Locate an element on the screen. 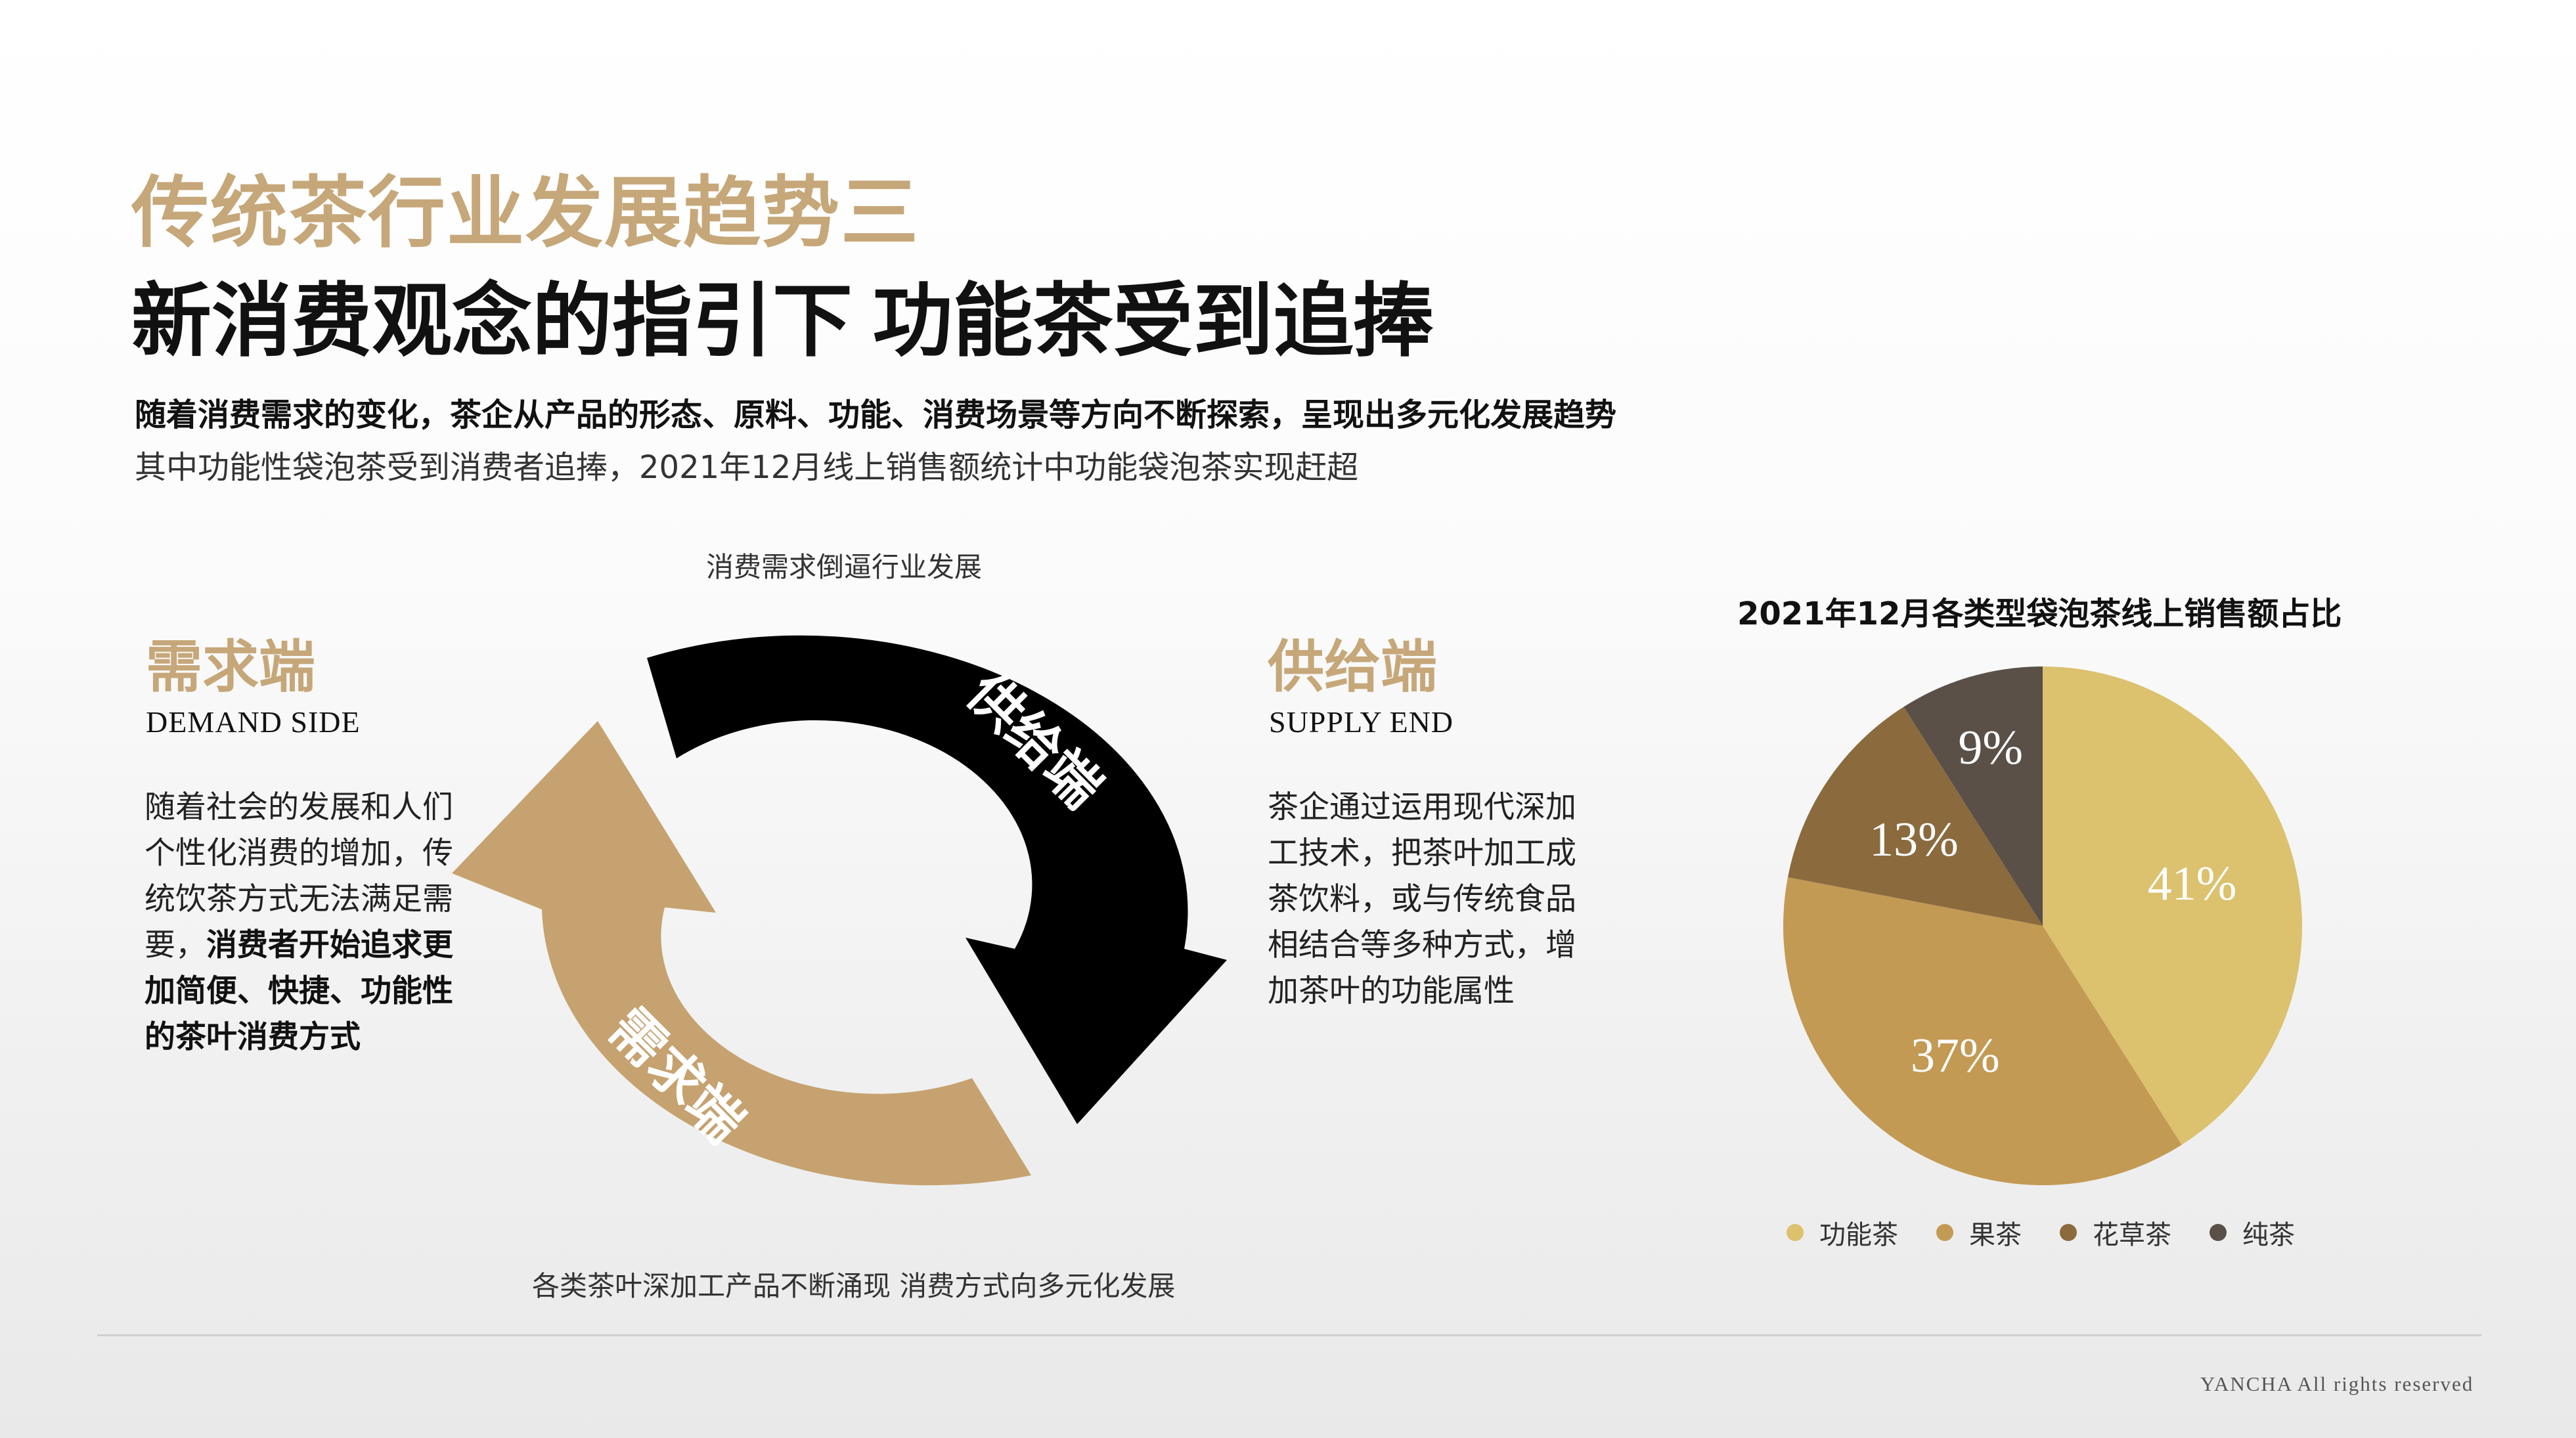 This screenshot has height=1438, width=2576. legend-item: 纯茶 is located at coordinates (2252, 1232).